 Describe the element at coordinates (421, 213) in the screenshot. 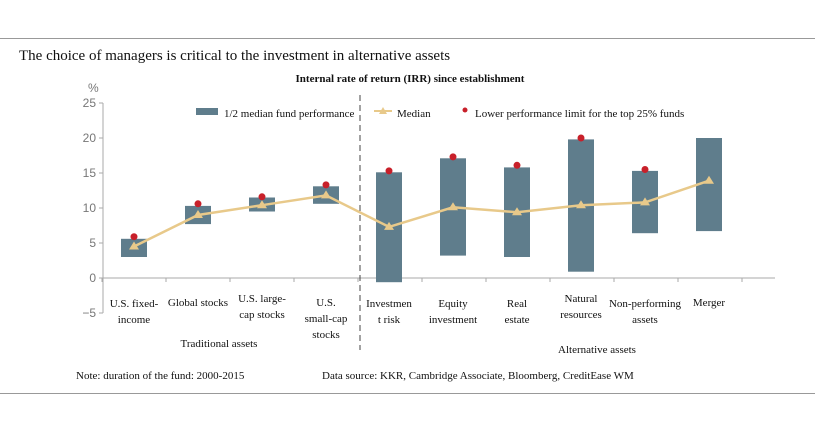

I see `median-line` at that location.